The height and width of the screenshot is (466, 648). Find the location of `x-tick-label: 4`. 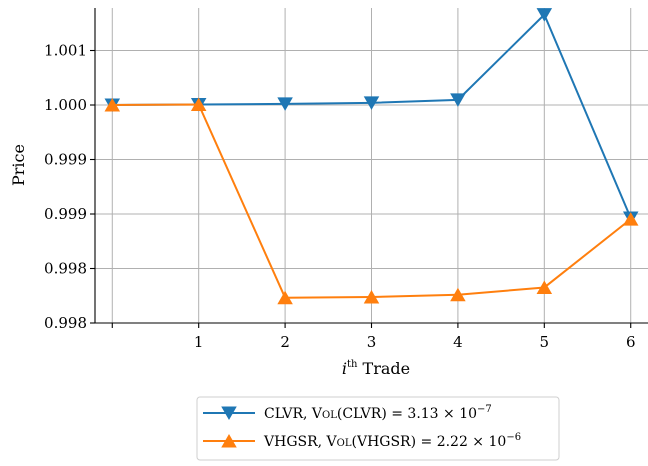

x-tick-label: 4 is located at coordinates (458, 342).